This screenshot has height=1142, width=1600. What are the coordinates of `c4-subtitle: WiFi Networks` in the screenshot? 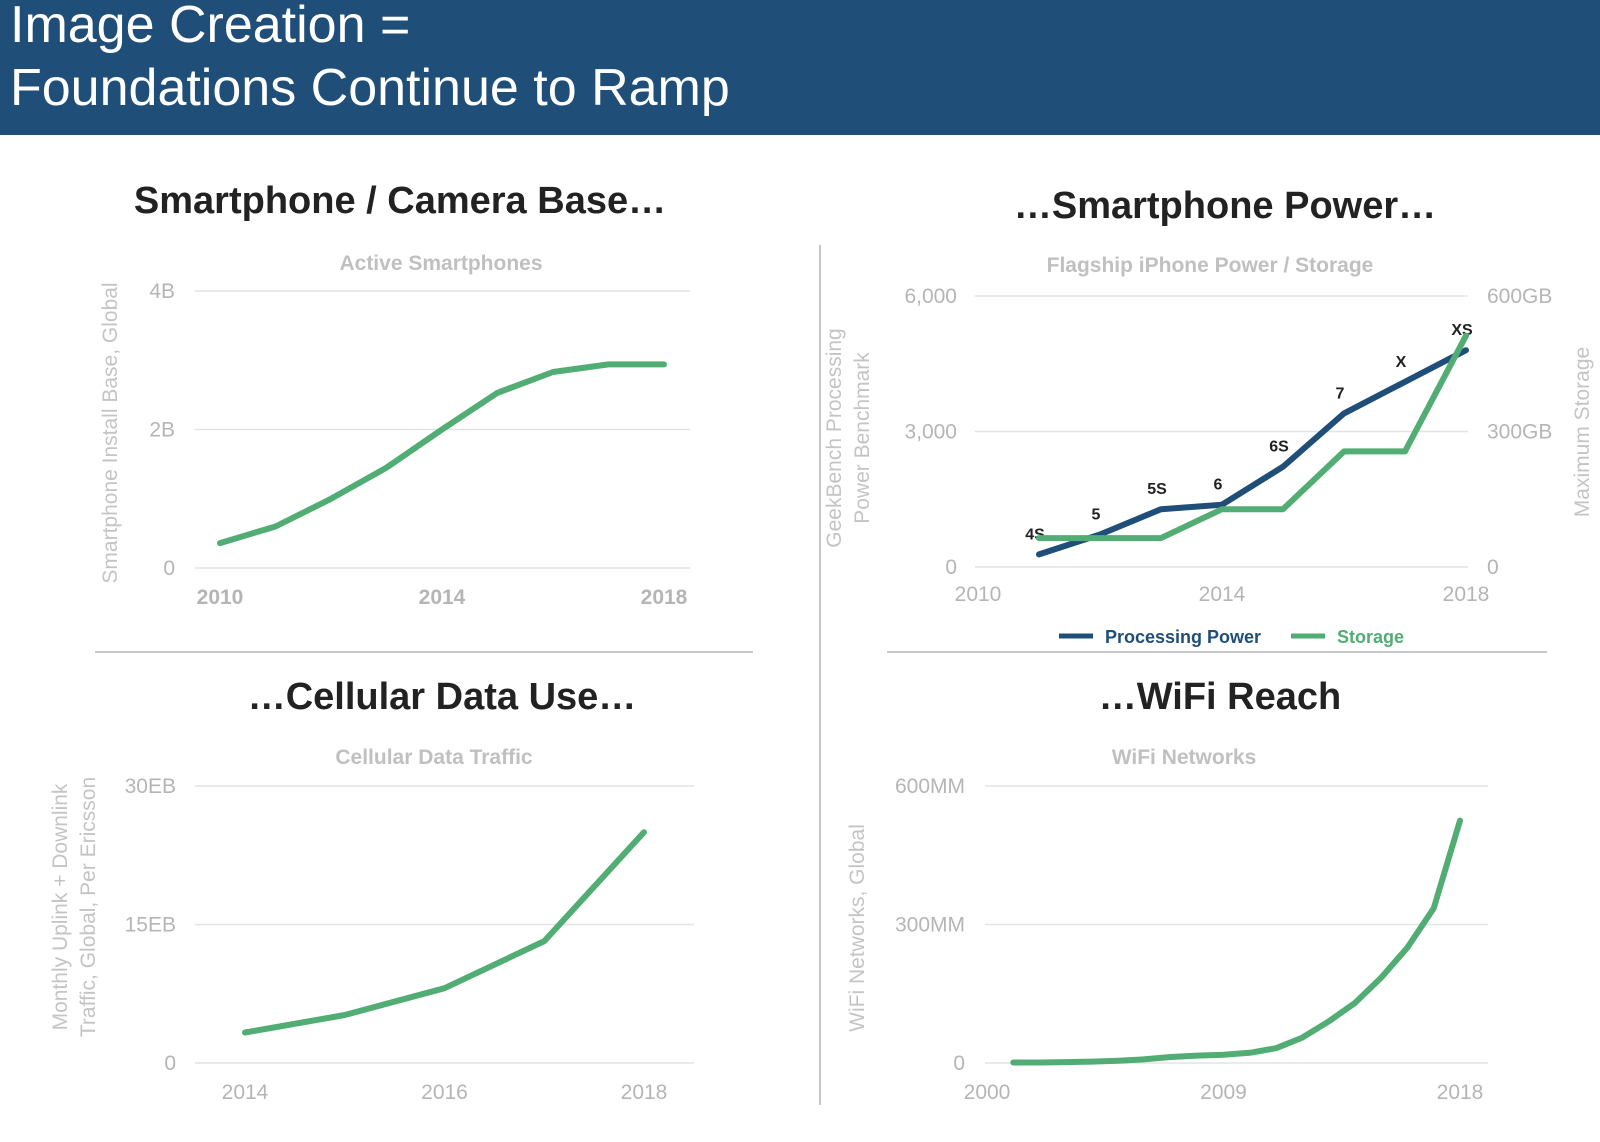 It's located at (1184, 757).